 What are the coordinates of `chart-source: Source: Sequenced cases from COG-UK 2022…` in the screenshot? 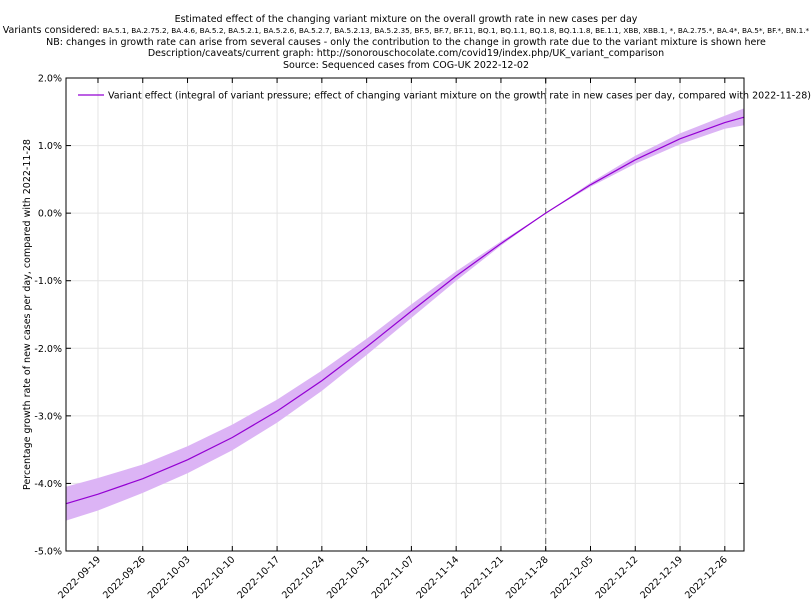 It's located at (405, 65).